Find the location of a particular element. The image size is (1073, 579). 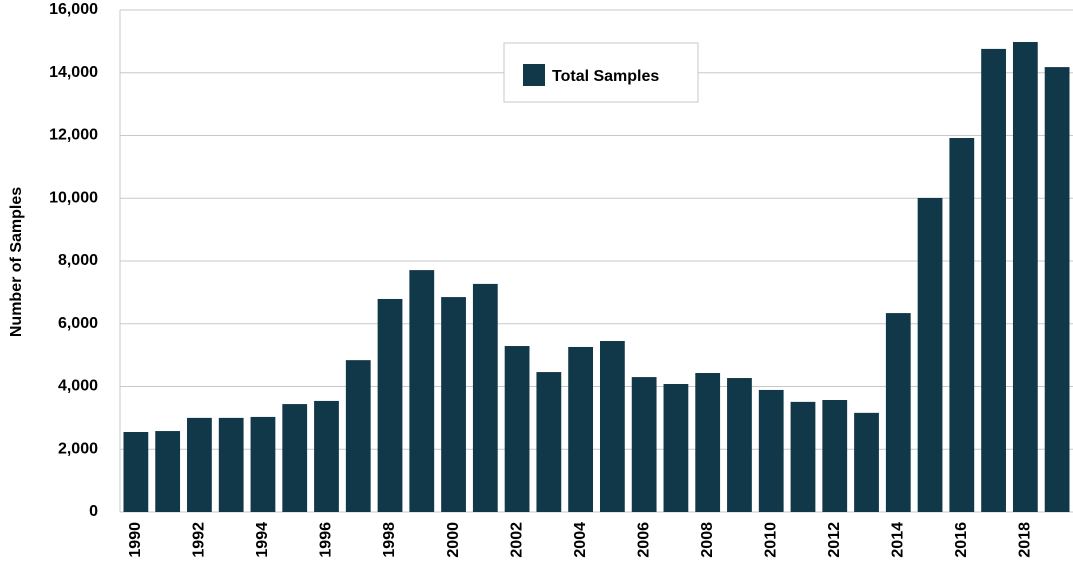

x-tick-label: 2012 is located at coordinates (834, 540).